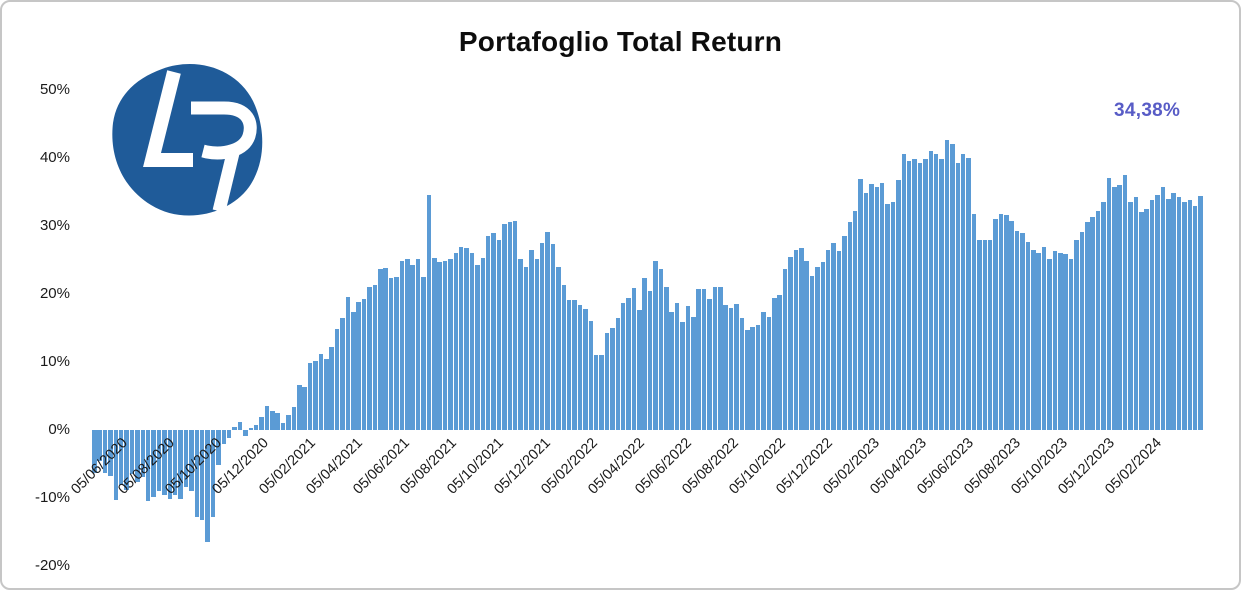  What do you see at coordinates (620, 41) in the screenshot?
I see `chart-title: Portafoglio Total Return` at bounding box center [620, 41].